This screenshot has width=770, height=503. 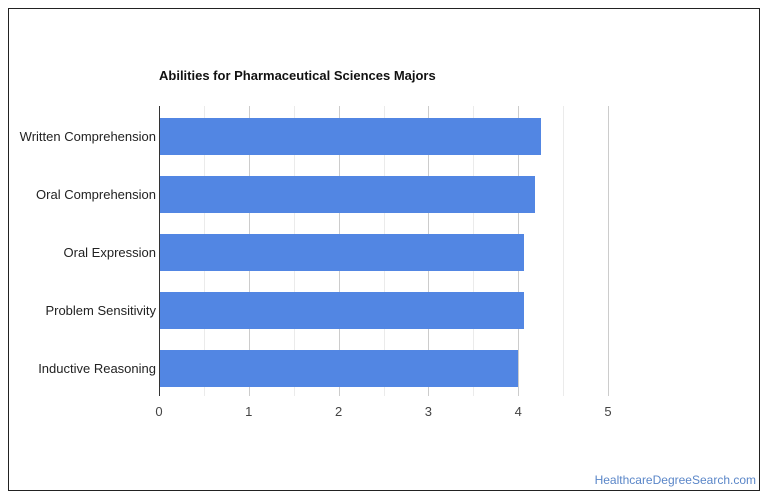 I want to click on y-axis-line, so click(x=159, y=251).